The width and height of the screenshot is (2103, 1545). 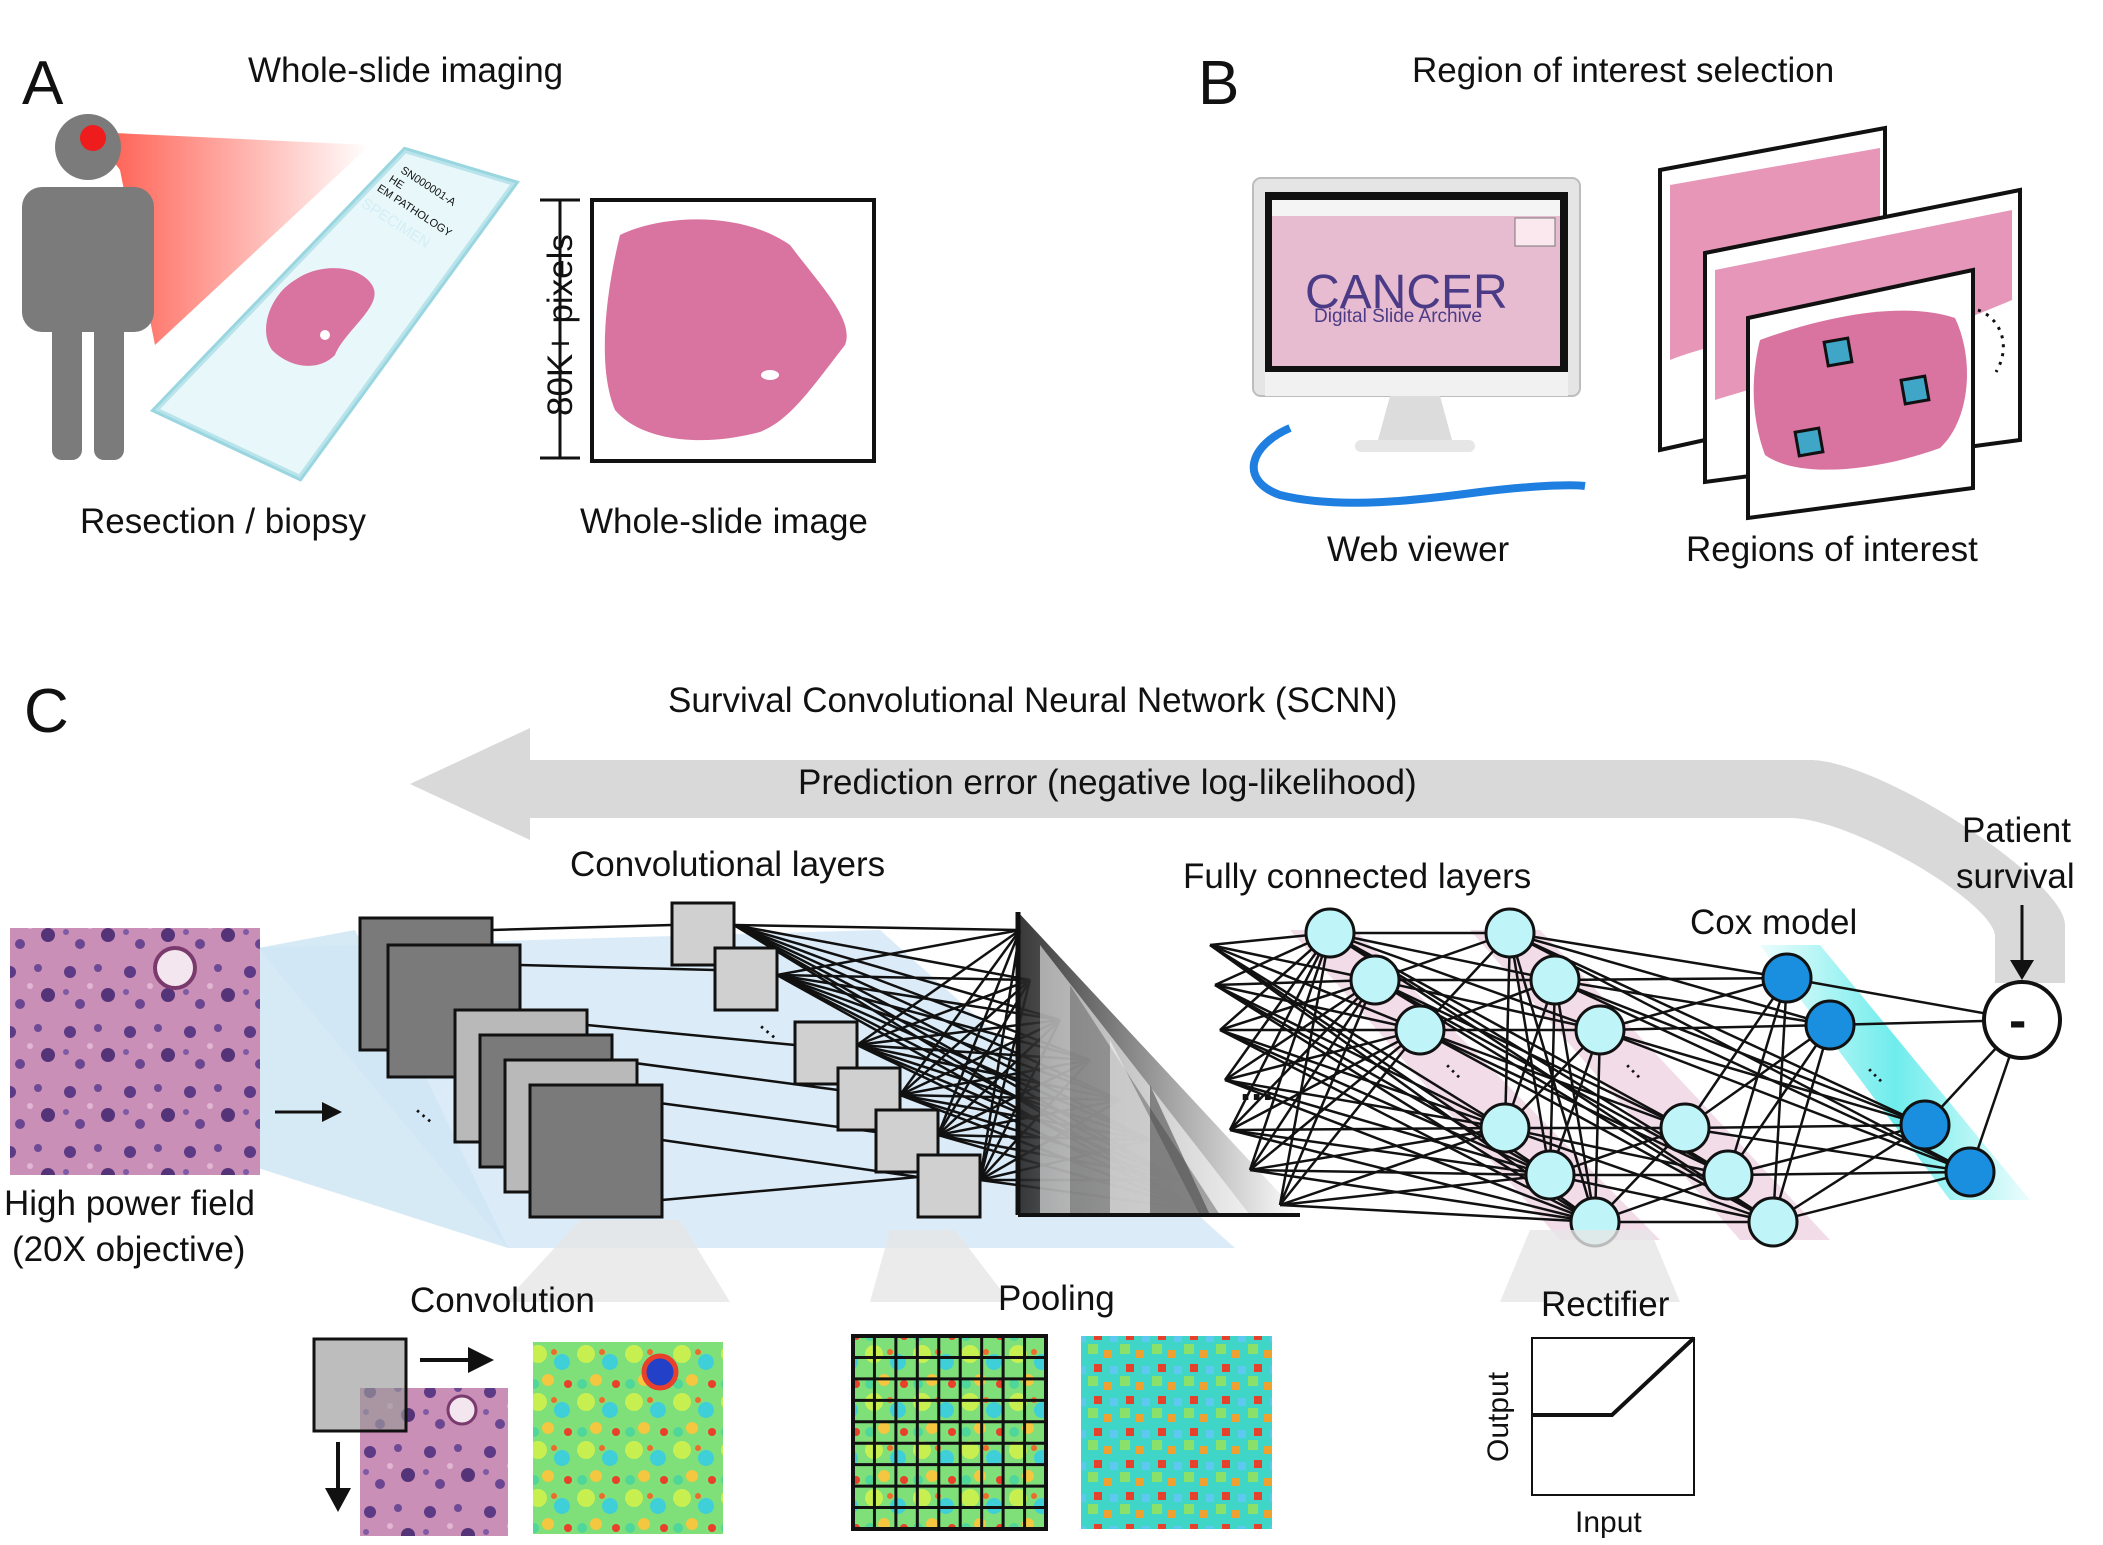 I want to click on conv-input-vessel, so click(x=462, y=1410).